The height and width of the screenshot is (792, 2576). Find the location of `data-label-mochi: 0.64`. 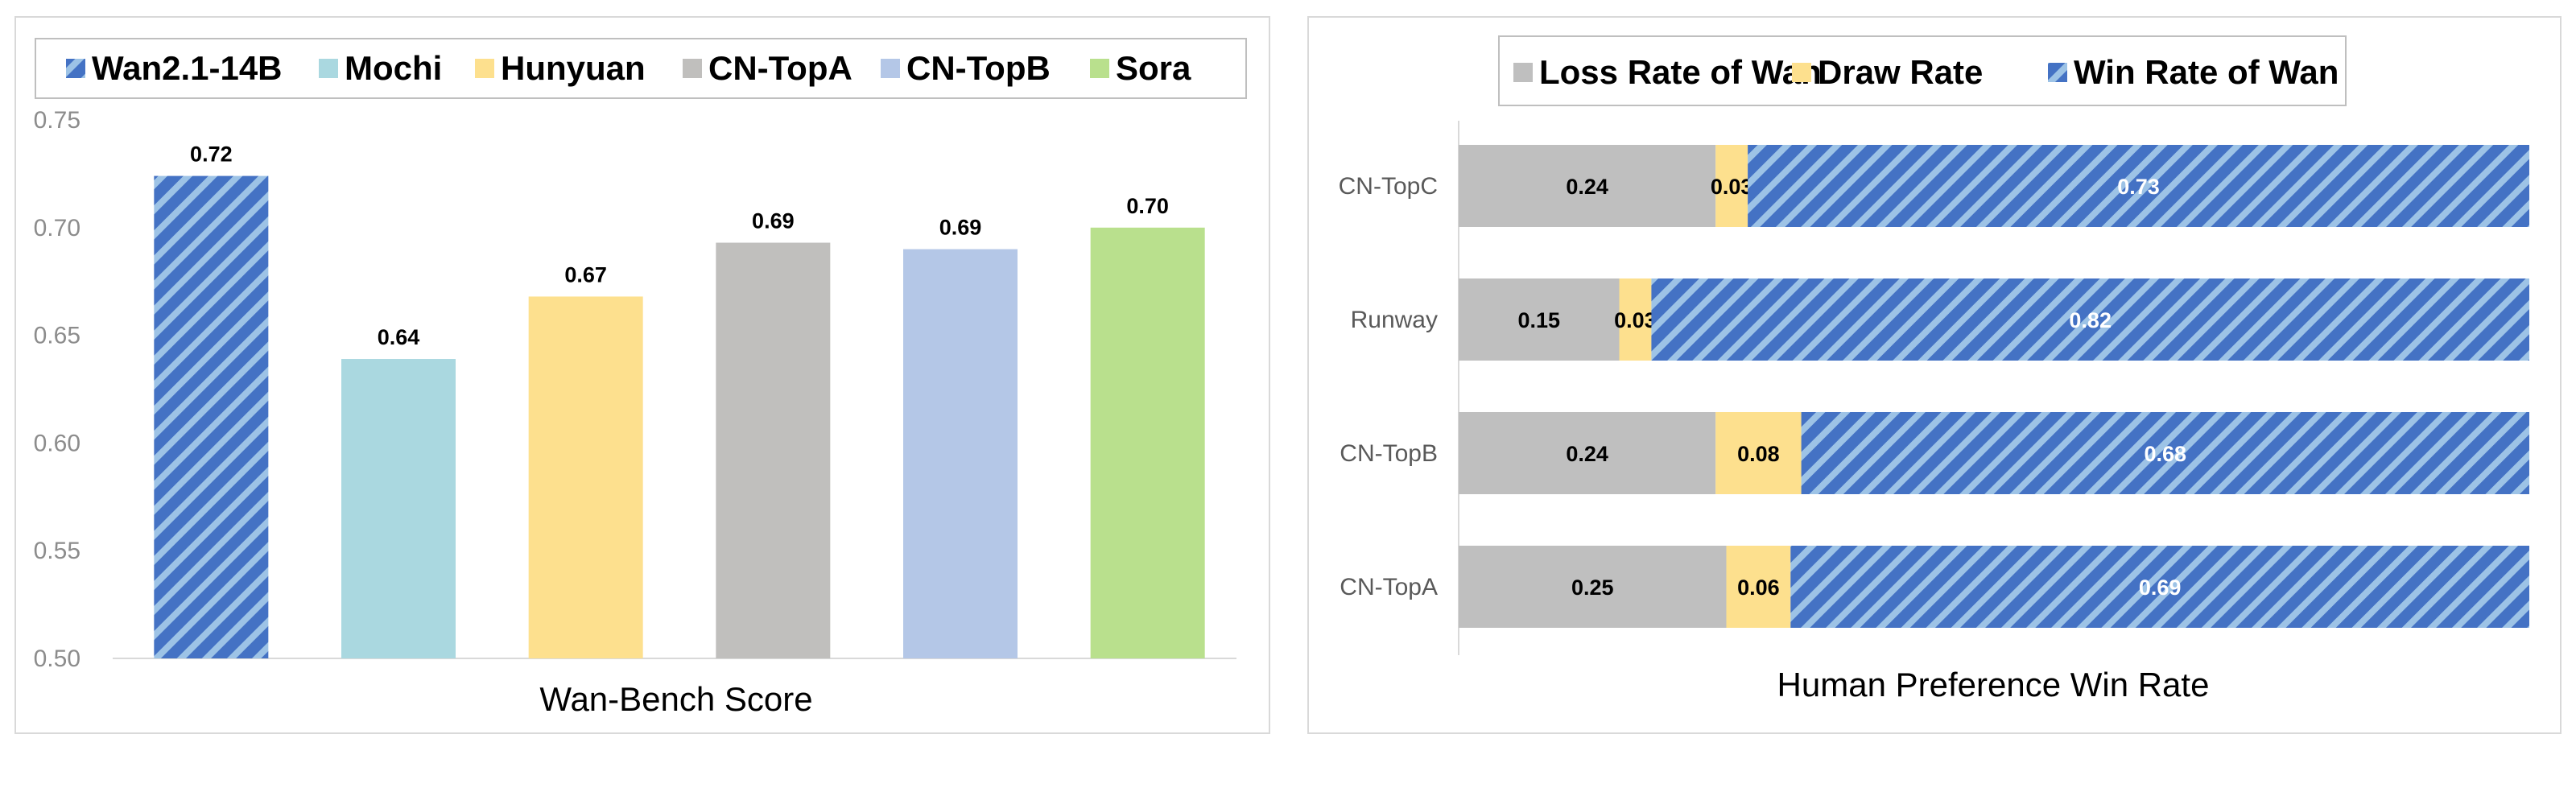

data-label-mochi: 0.64 is located at coordinates (399, 337).